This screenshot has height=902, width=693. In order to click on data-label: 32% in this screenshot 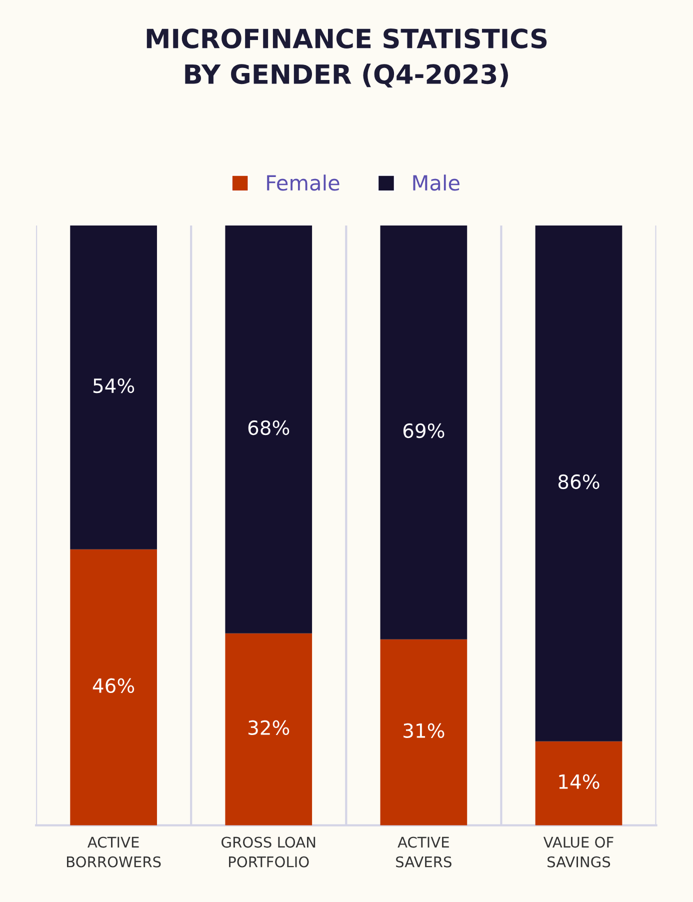, I will do `click(269, 727)`.